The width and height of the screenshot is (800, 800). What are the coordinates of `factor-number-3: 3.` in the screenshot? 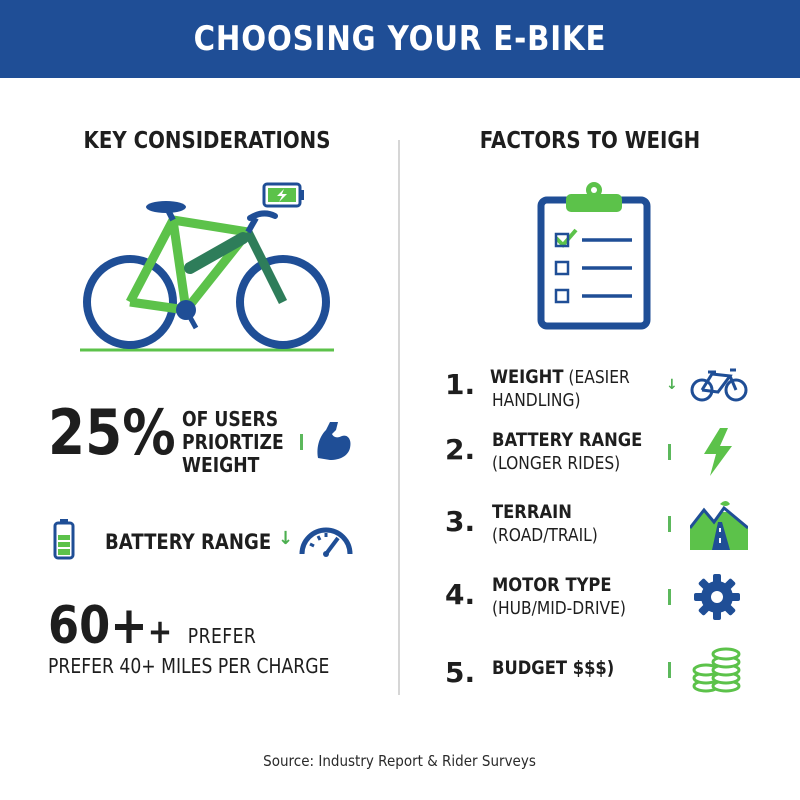 It's located at (460, 521).